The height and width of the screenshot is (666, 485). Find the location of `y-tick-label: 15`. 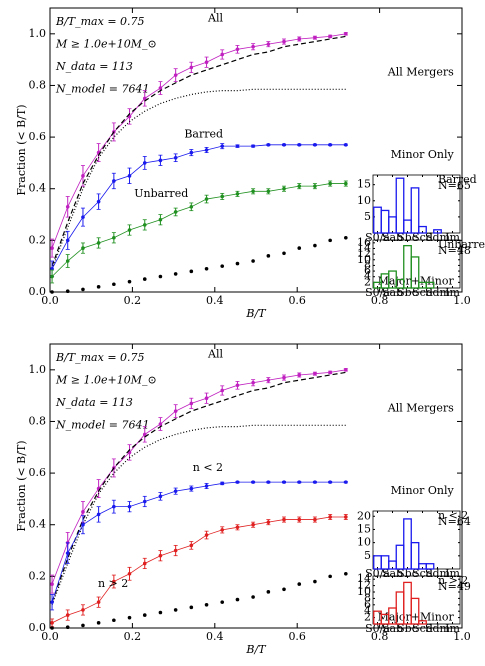

y-tick-label: 15 is located at coordinates (364, 184).